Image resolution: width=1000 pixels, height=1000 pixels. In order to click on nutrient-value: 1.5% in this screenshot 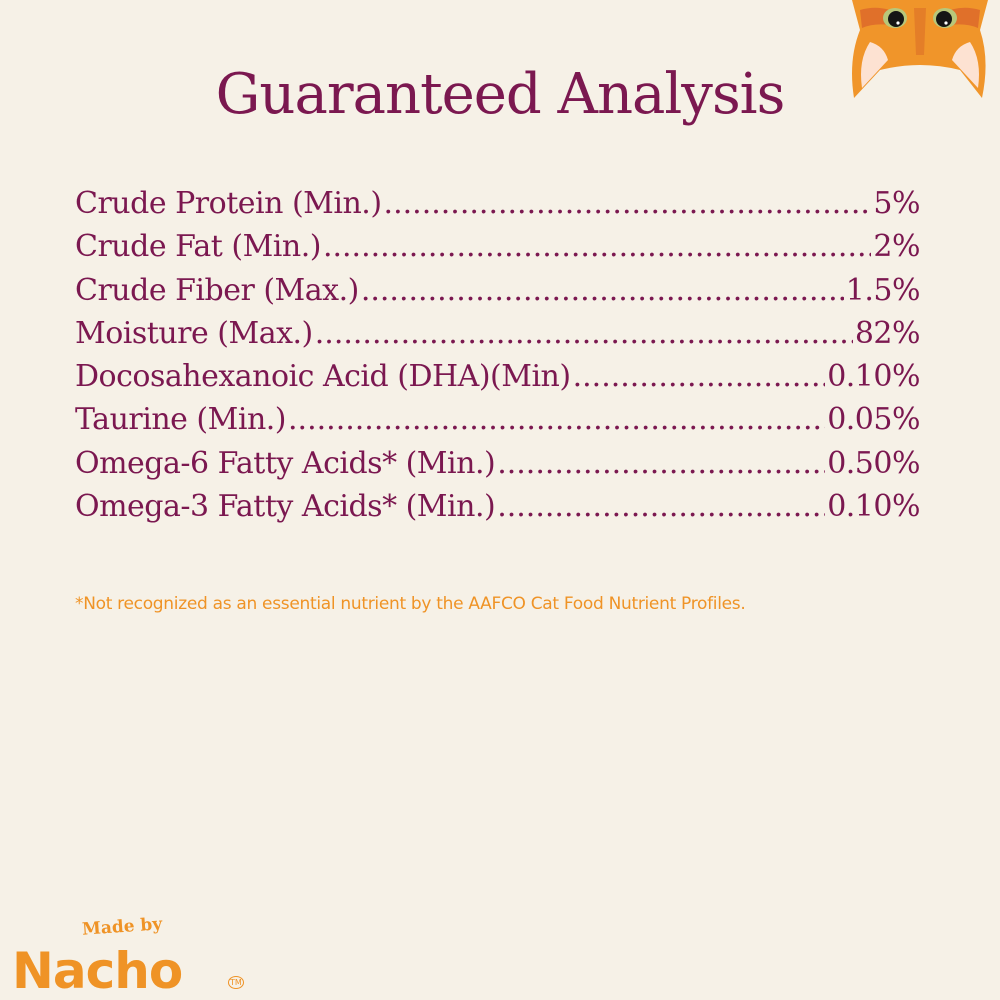, I will do `click(883, 290)`.